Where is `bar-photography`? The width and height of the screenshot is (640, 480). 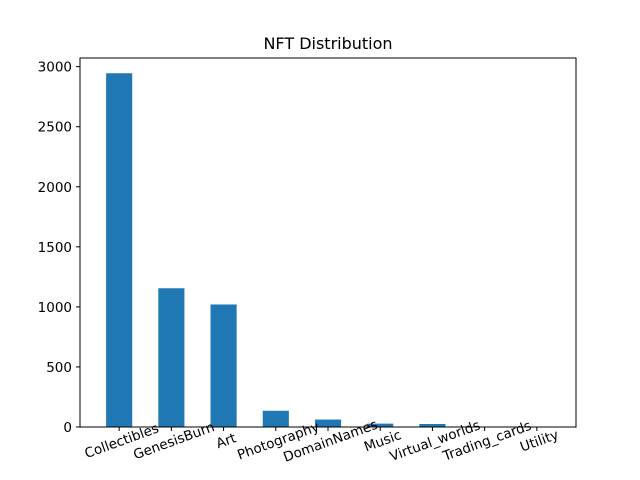
bar-photography is located at coordinates (275, 418).